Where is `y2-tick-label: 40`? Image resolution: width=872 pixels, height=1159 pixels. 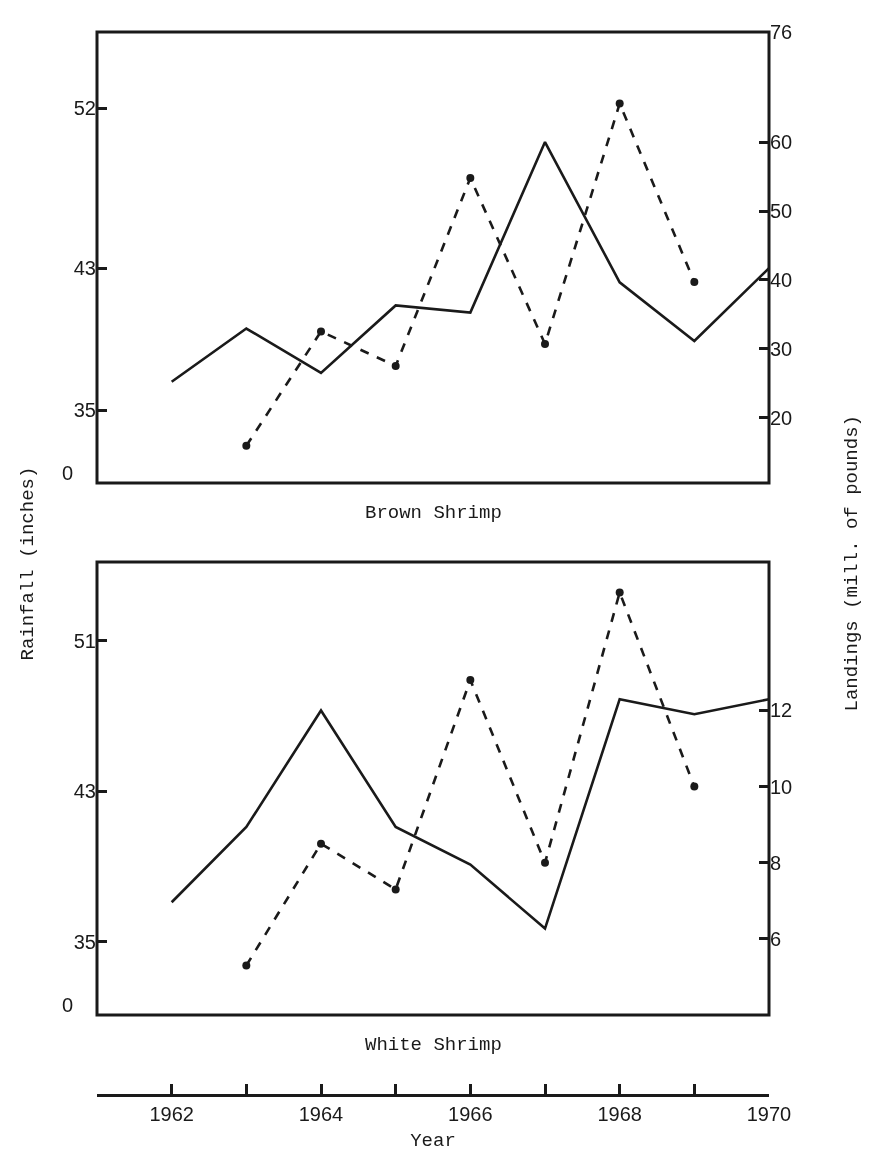
y2-tick-label: 40 is located at coordinates (781, 279).